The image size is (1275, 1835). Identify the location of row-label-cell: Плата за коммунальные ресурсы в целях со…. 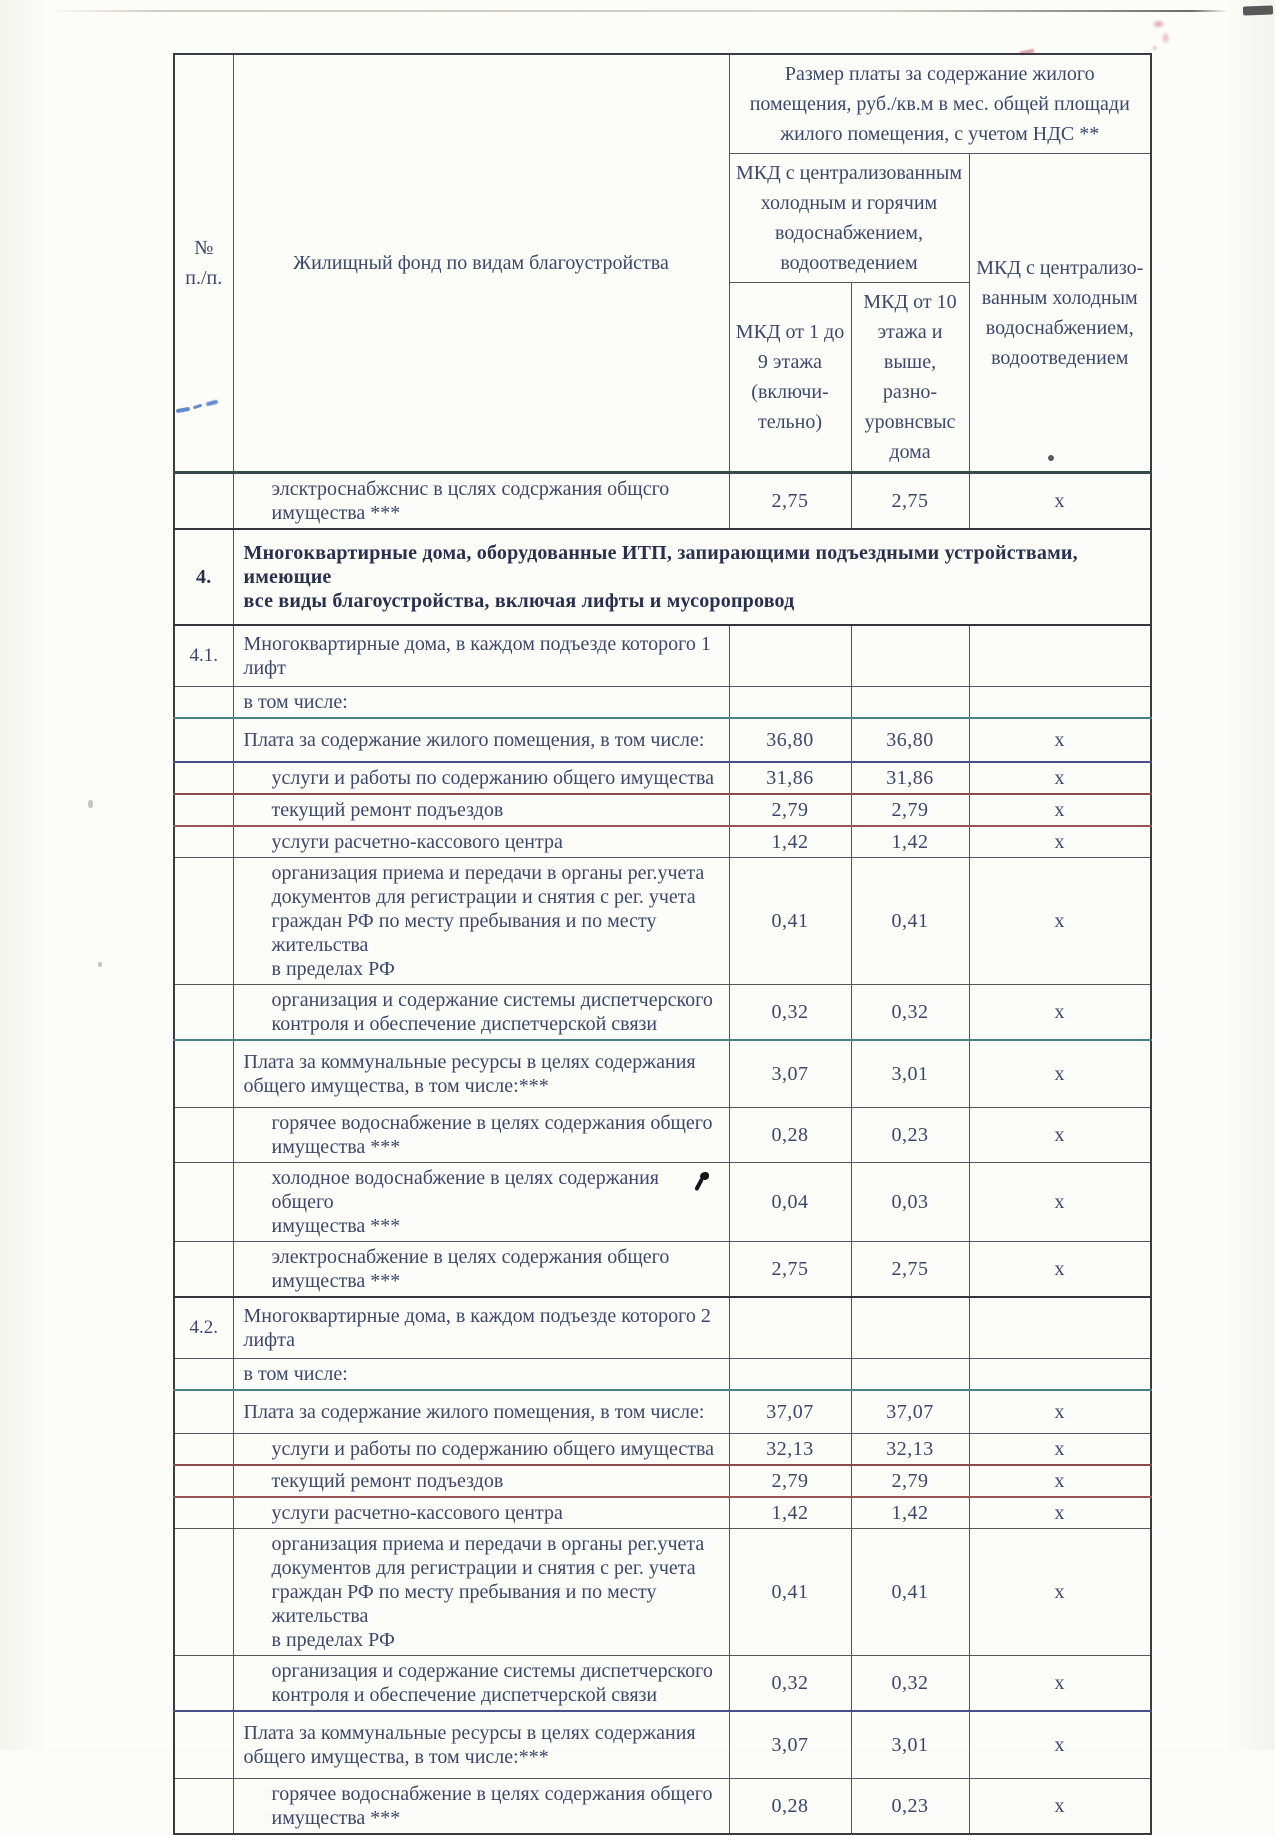
(481, 1073).